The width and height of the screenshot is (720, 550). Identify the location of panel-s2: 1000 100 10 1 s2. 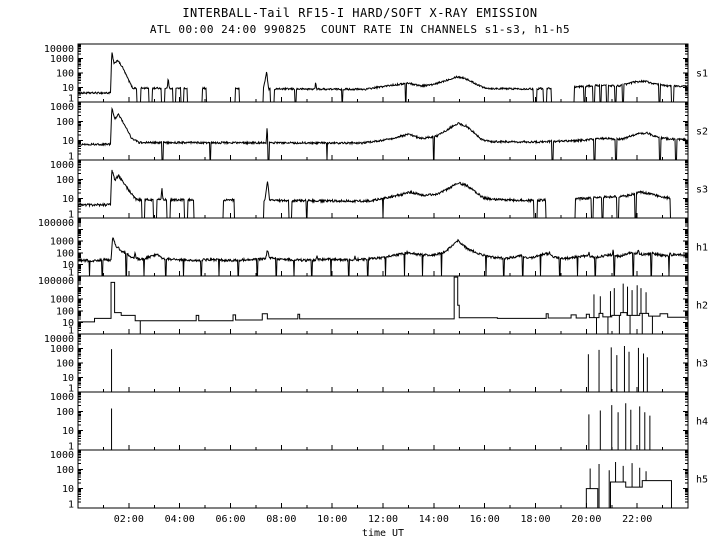
(379, 132).